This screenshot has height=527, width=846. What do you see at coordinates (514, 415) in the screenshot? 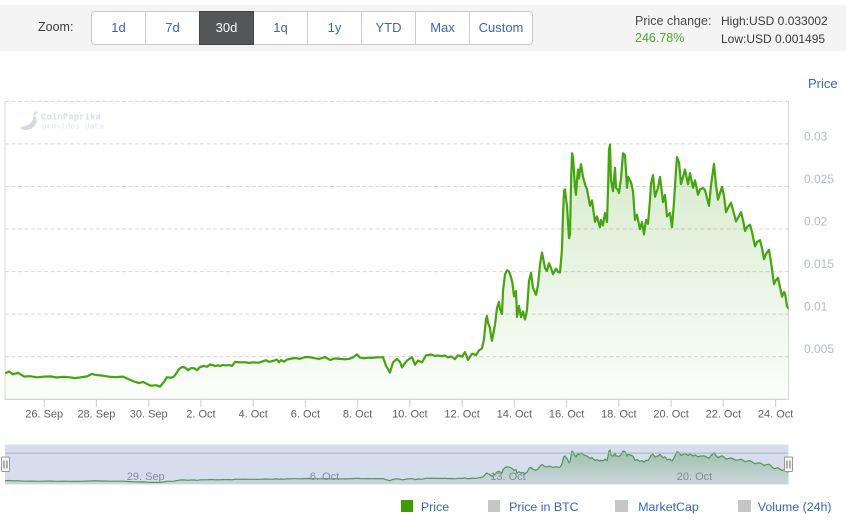
I see `svg-text: 14. Oct` at bounding box center [514, 415].